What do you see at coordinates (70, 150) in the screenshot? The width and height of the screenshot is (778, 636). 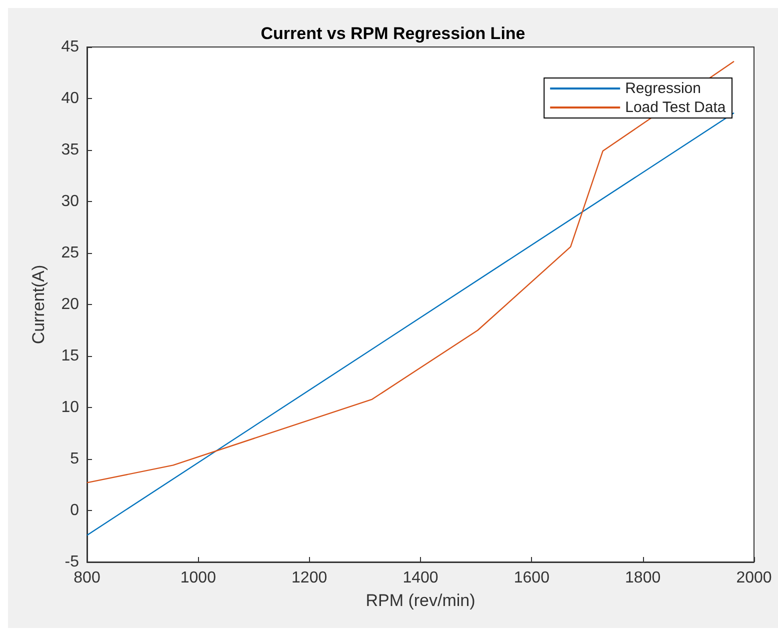 I see `y-tick-label: 35` at bounding box center [70, 150].